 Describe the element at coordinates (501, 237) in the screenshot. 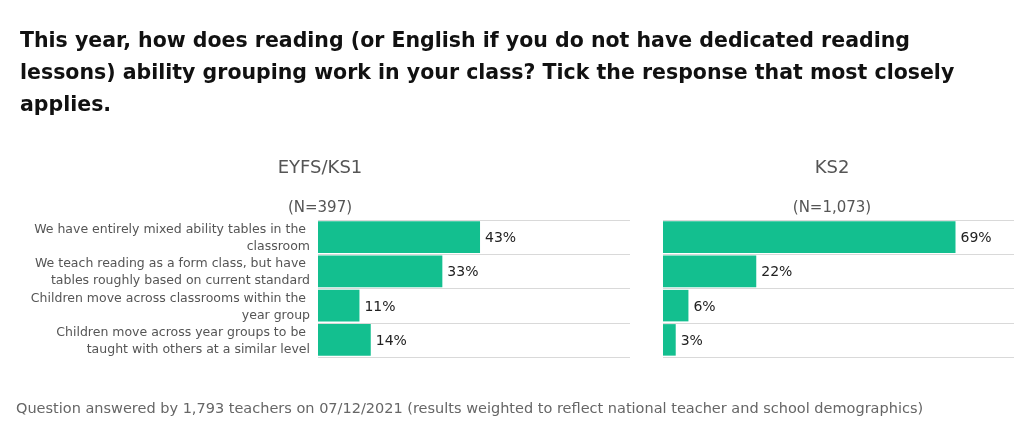

I see `data-label: 43%` at that location.